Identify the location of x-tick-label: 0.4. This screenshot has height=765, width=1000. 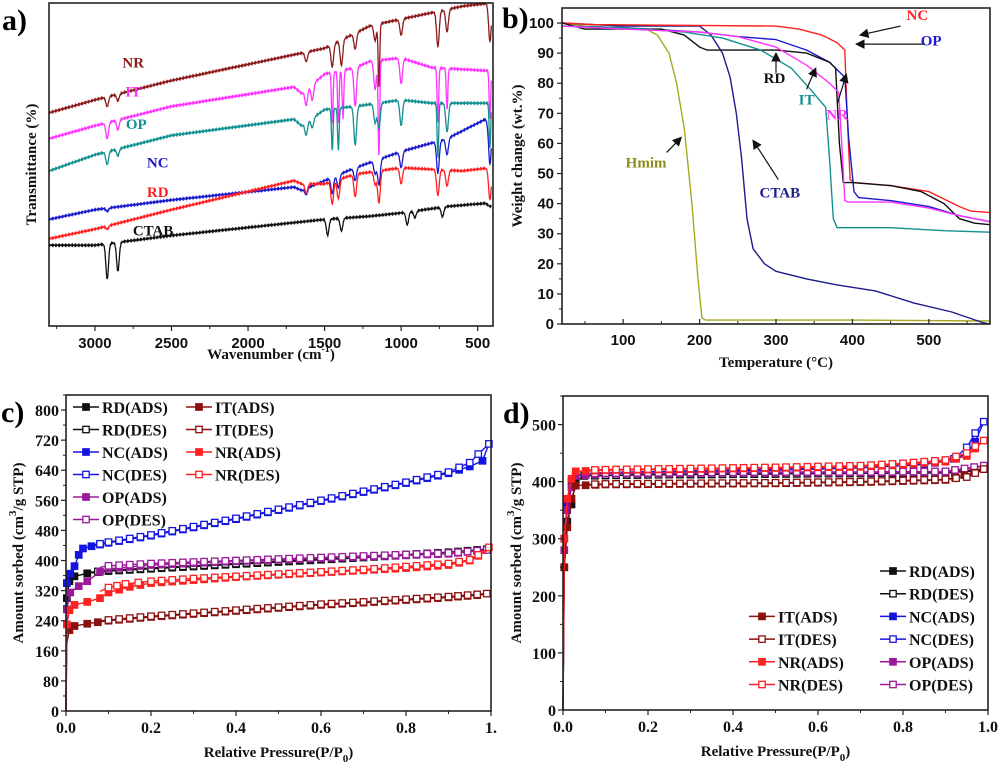
(733, 727).